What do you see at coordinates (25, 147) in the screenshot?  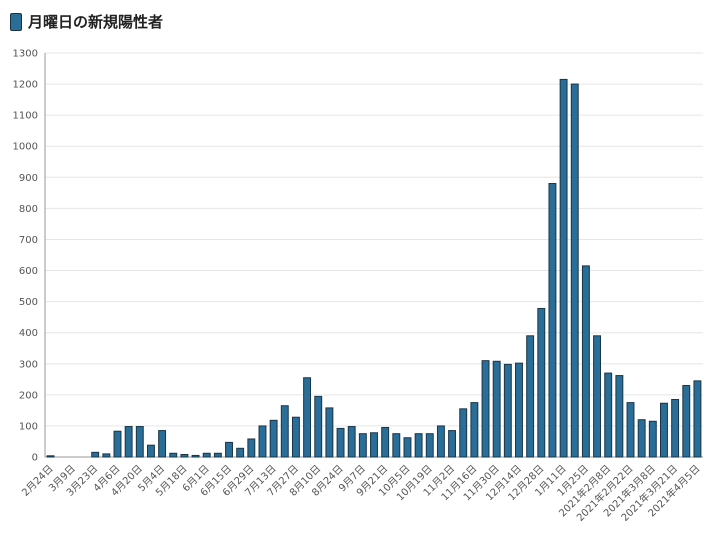 I see `y-tick-label: 1000` at bounding box center [25, 147].